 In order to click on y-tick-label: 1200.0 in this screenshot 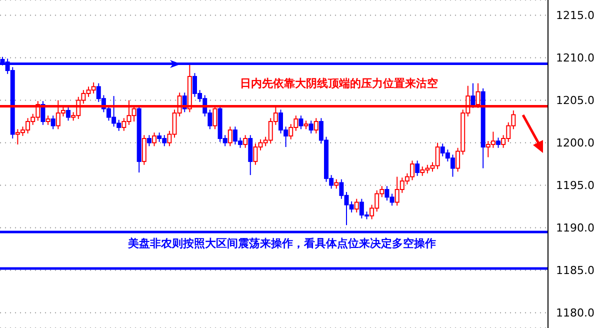, I will do `click(575, 143)`.